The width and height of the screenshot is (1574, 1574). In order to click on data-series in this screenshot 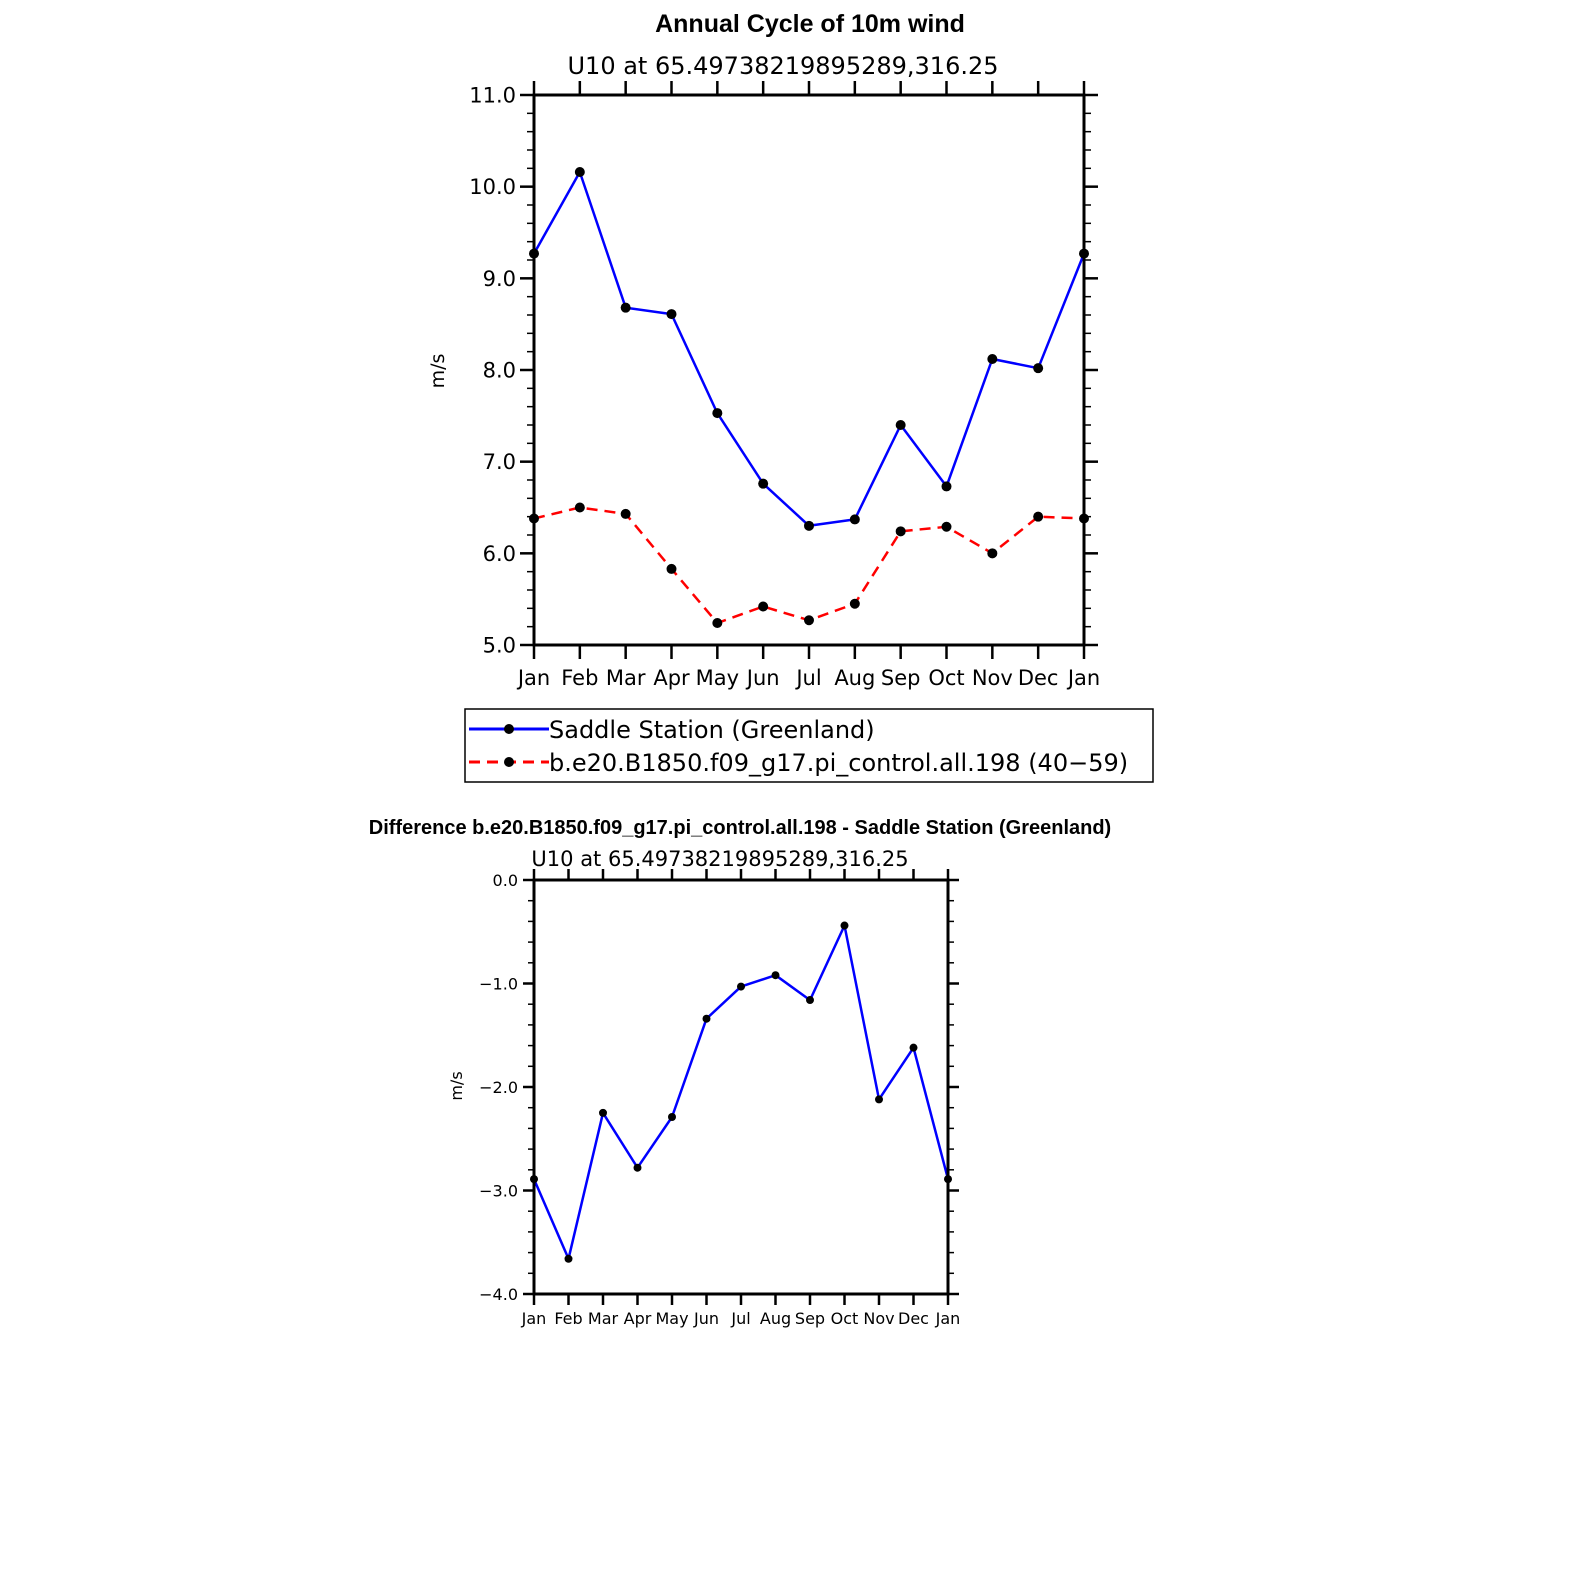, I will do `click(741, 1092)`.